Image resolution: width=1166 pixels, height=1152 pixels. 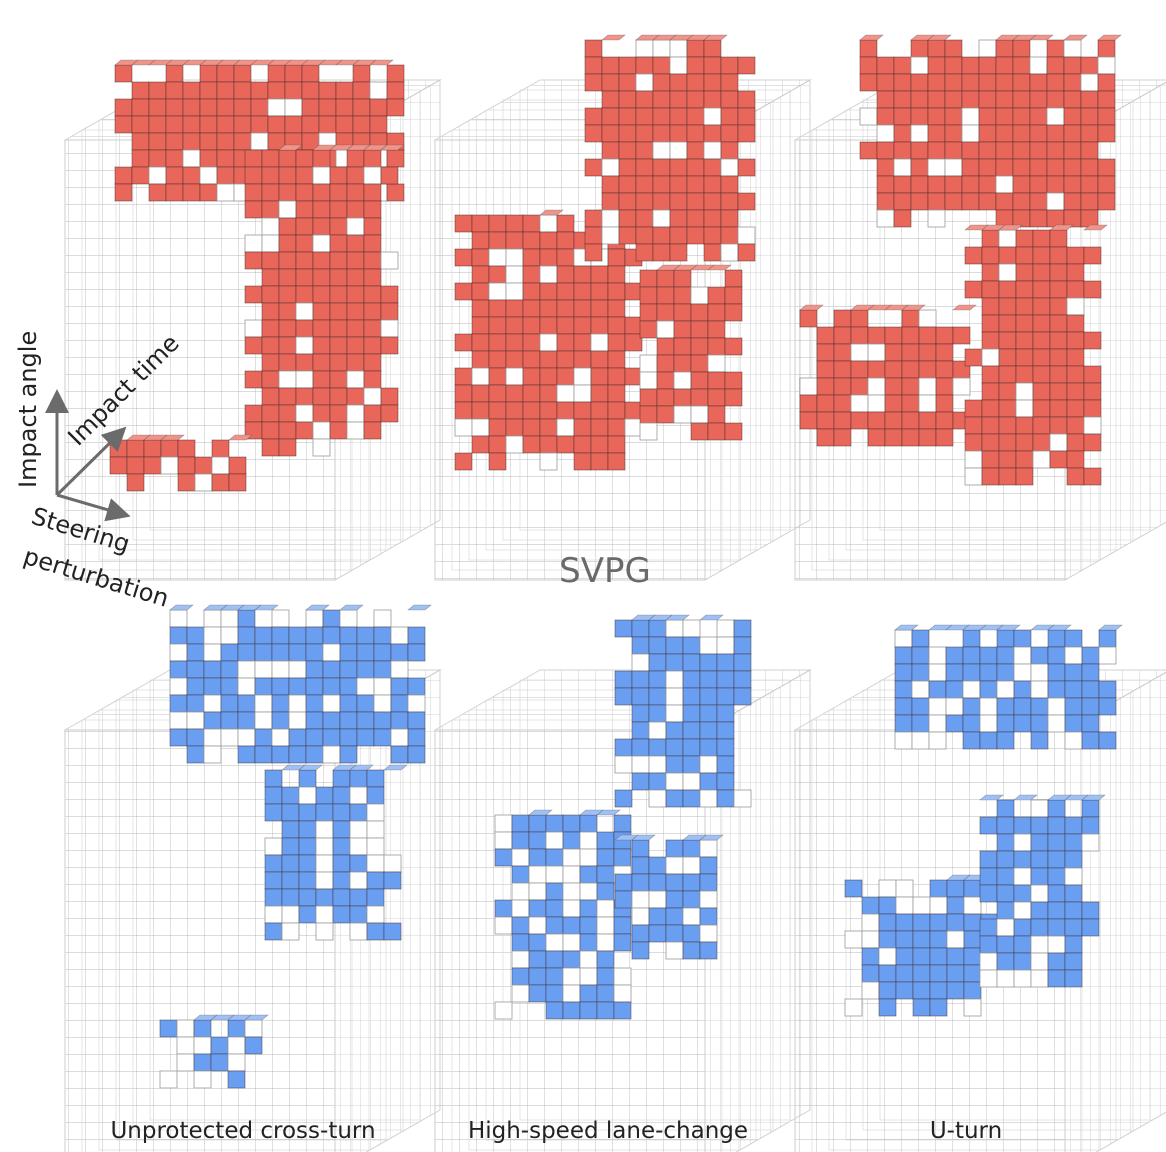 What do you see at coordinates (979, 888) in the screenshot?
I see `panel-bottom-u-turn` at bounding box center [979, 888].